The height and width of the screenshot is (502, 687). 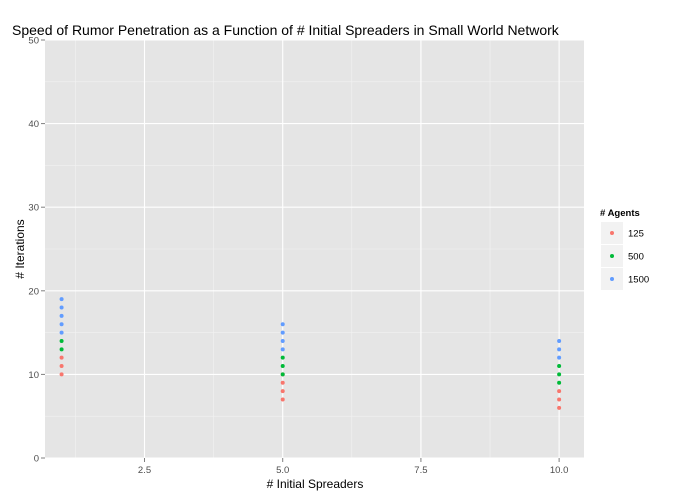 I want to click on y-tick-label: 10, so click(x=33, y=375).